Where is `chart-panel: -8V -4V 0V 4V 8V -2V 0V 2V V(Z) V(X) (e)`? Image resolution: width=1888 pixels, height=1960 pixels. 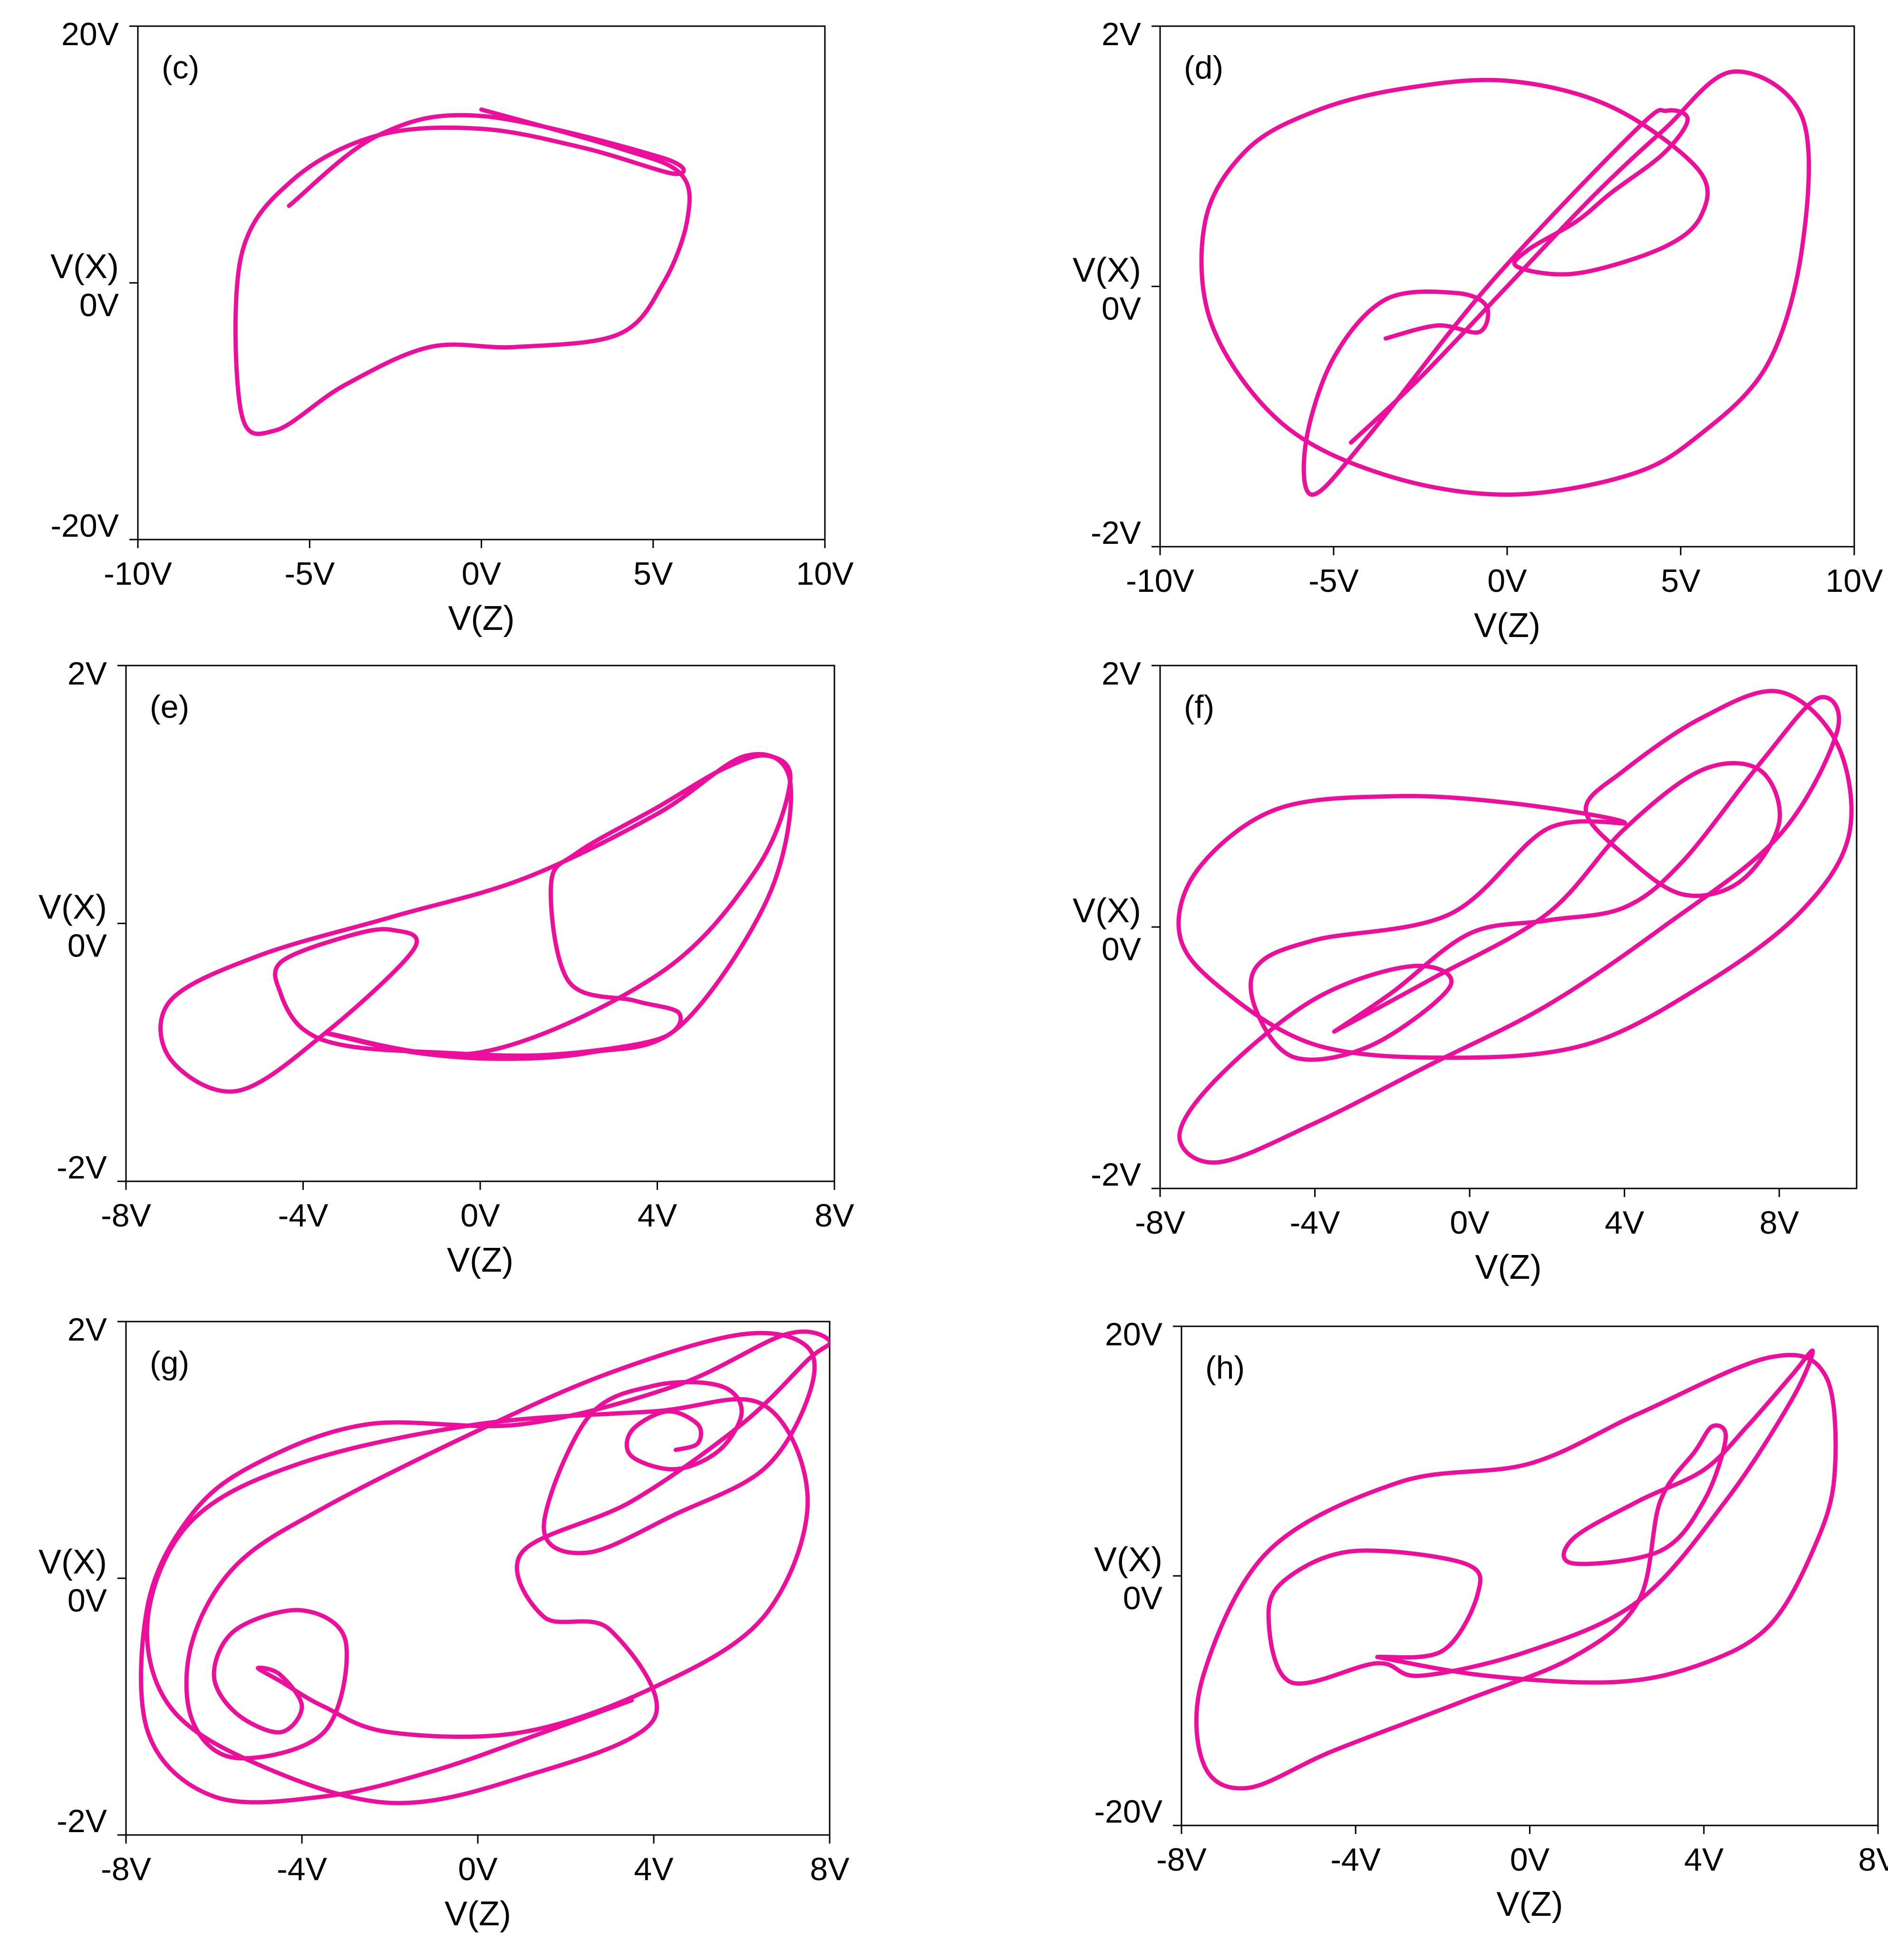
chart-panel: -8V -4V 0V 4V 8V -2V 0V 2V V(Z) V(X) (e) is located at coordinates (446, 967).